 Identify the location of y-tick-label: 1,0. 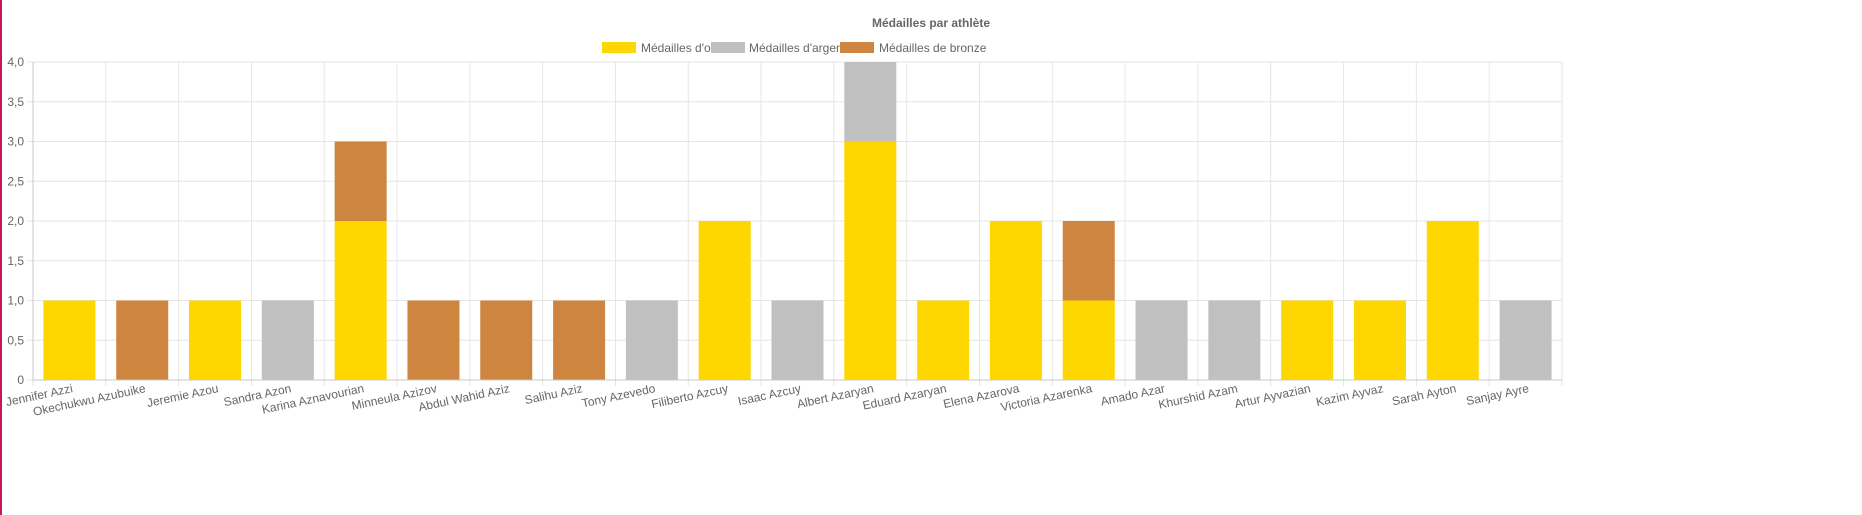
(15, 301).